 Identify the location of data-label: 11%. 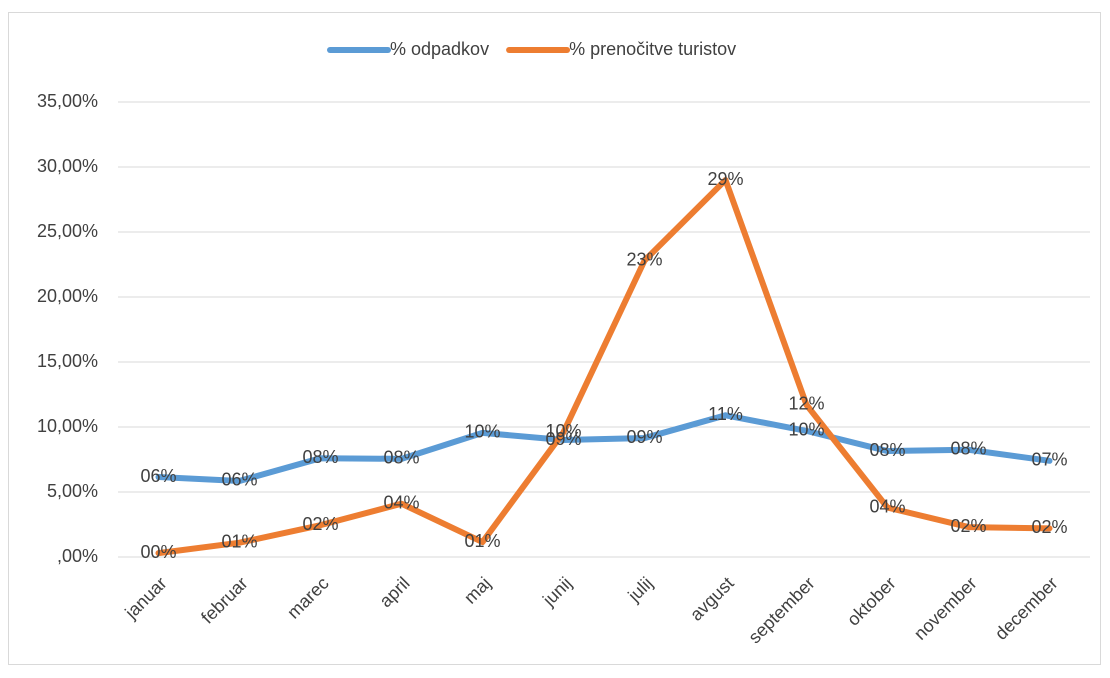
(725, 414).